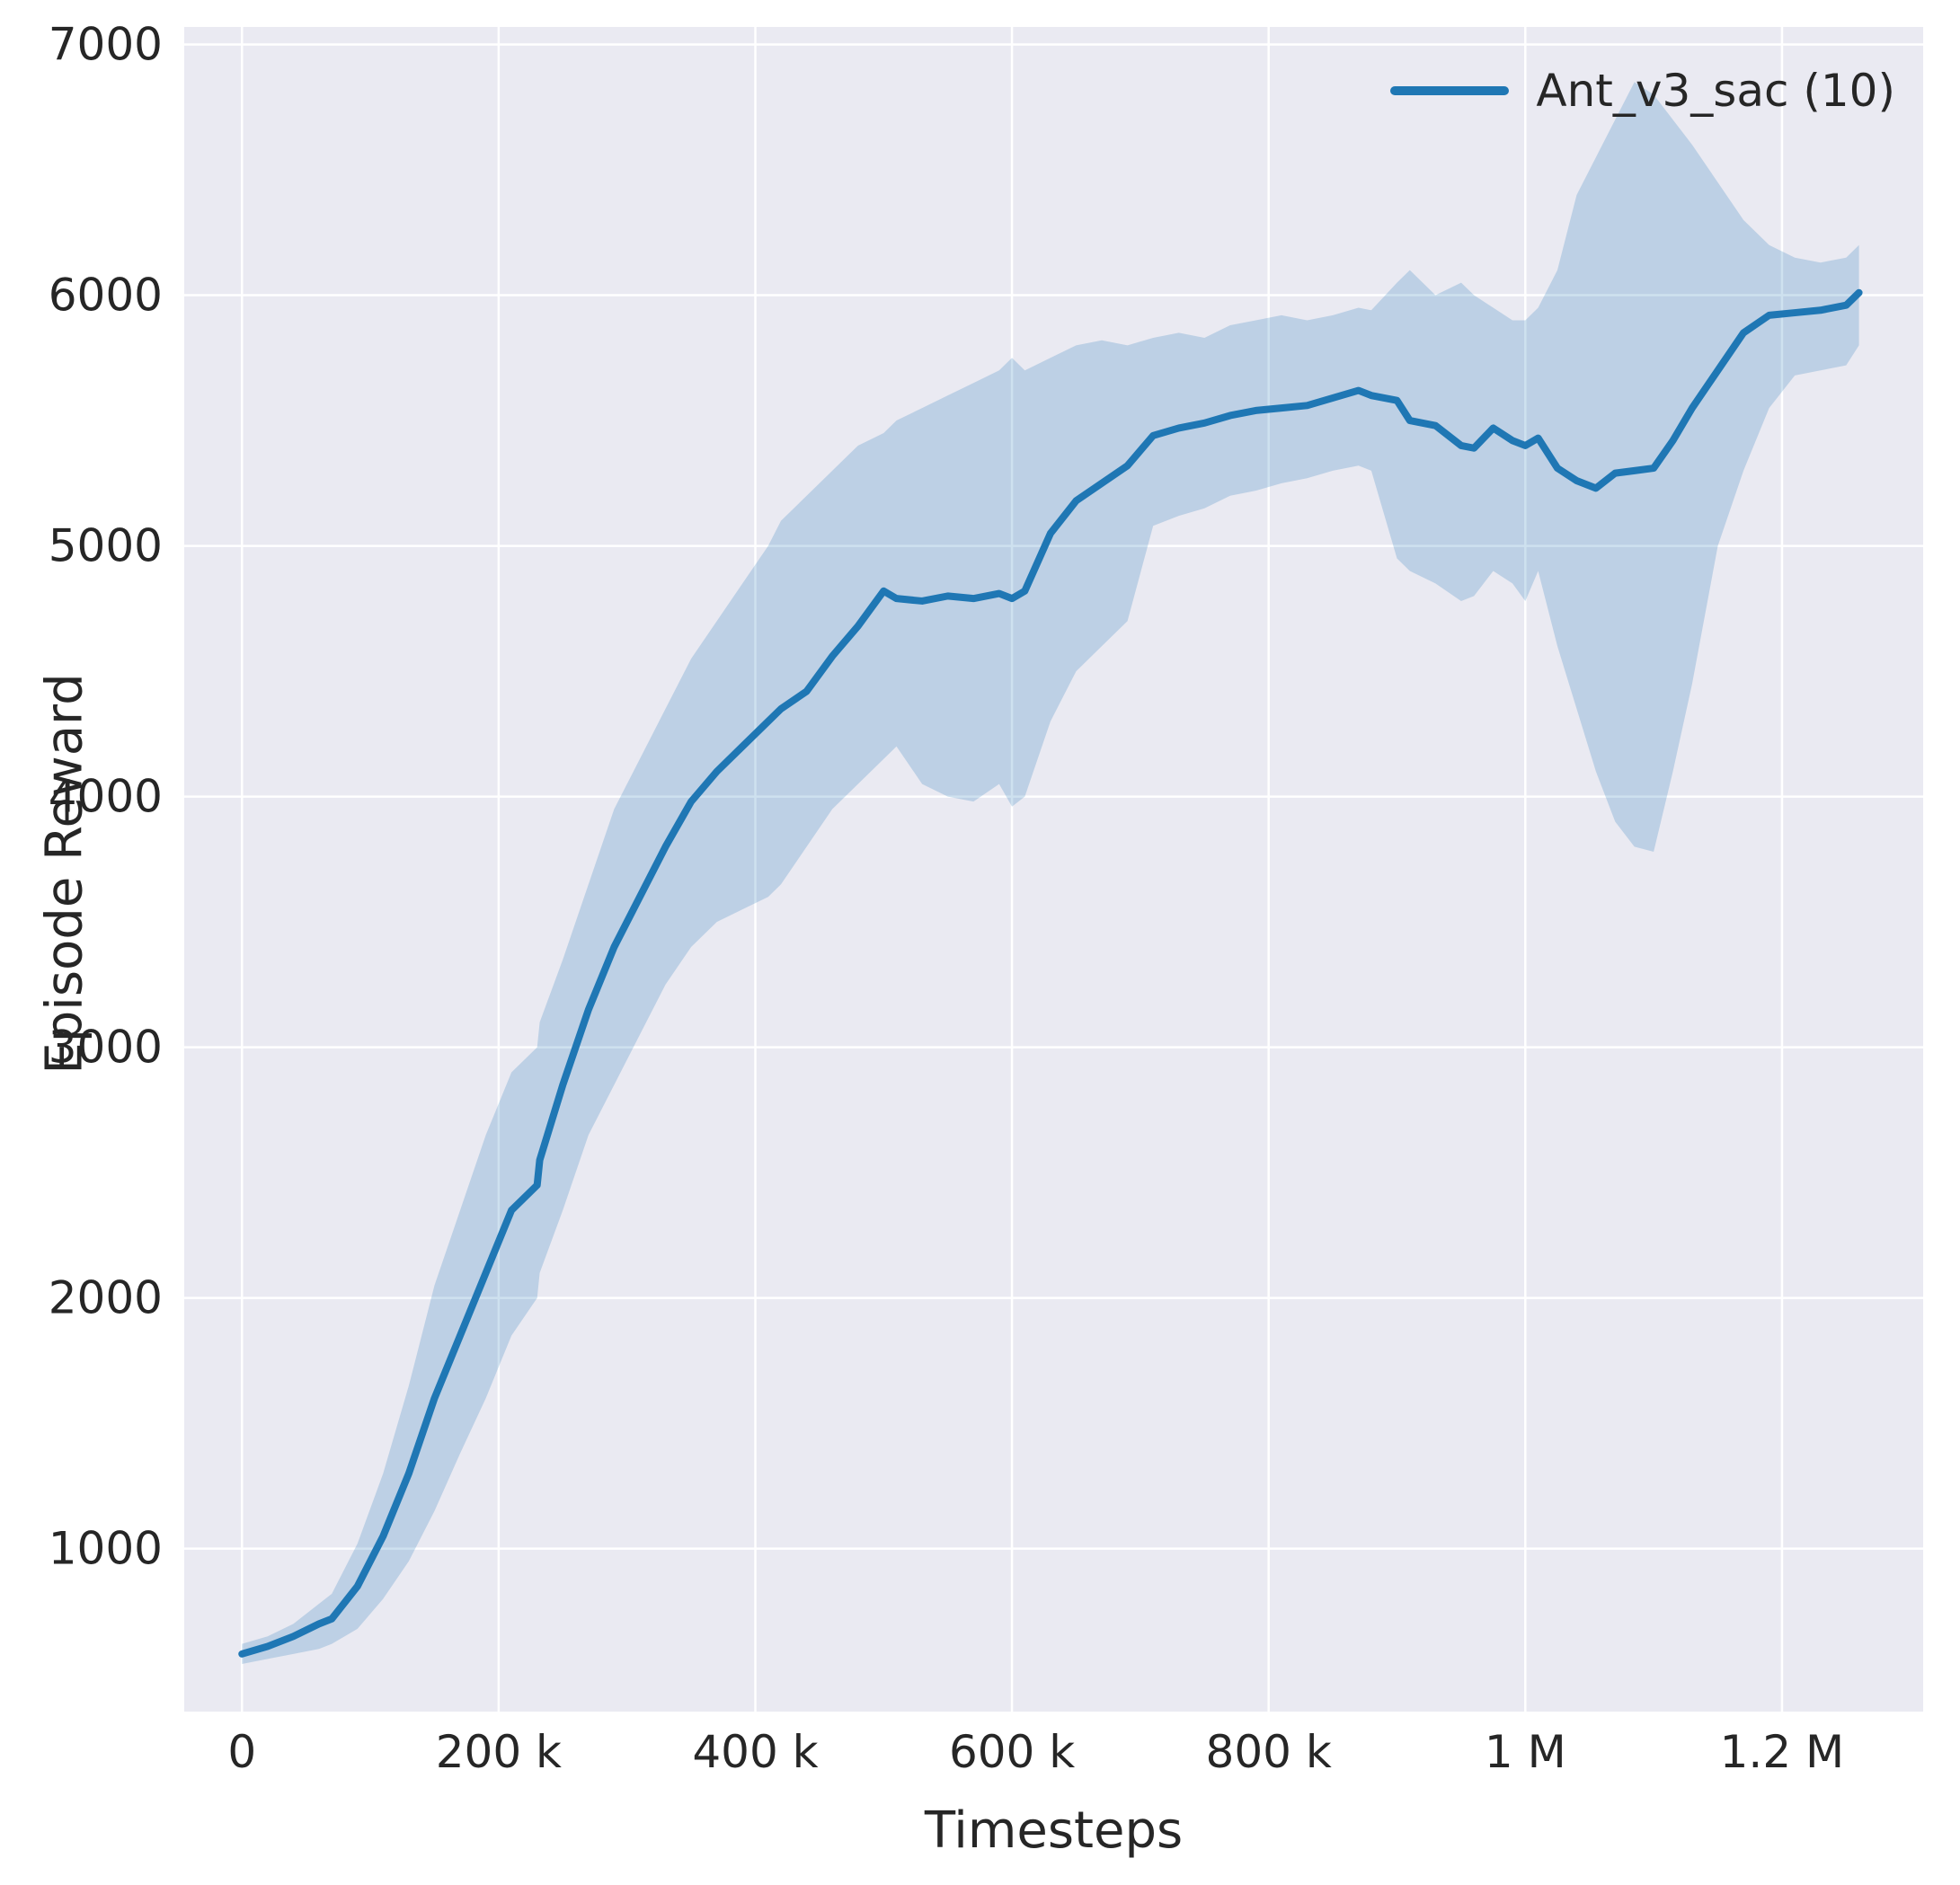  I want to click on y-tick-label: 3000, so click(106, 1048).